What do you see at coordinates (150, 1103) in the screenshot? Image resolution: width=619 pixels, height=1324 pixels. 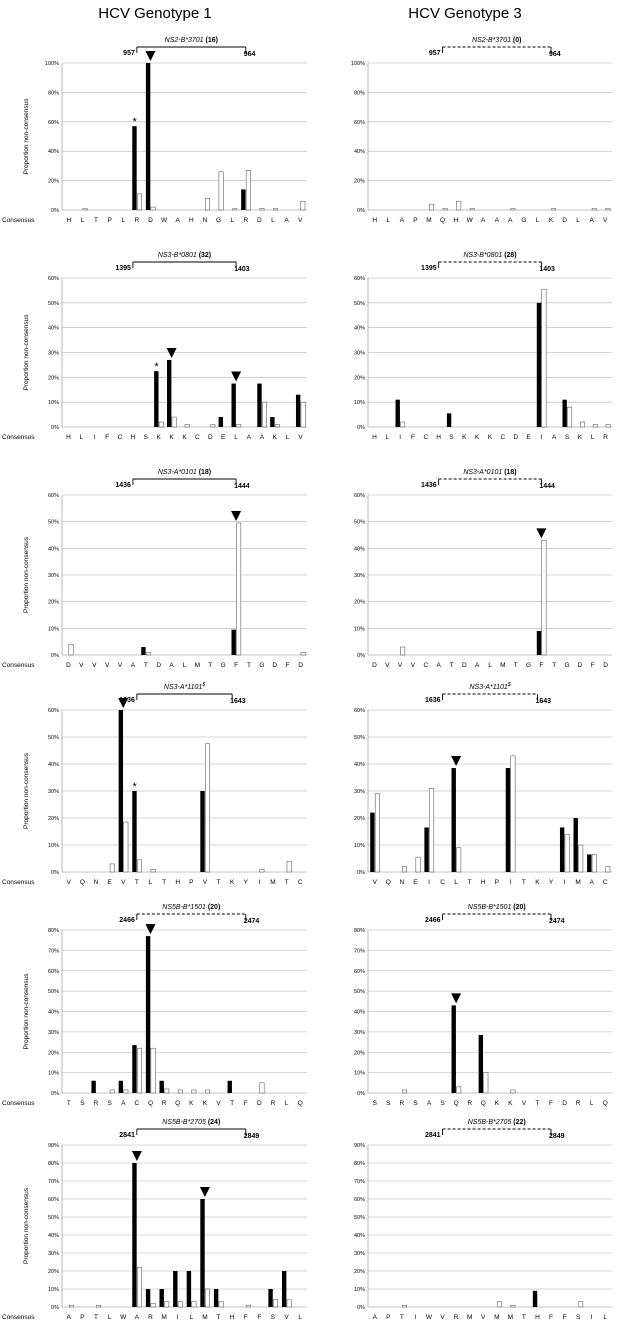 I see `category-label: Q` at bounding box center [150, 1103].